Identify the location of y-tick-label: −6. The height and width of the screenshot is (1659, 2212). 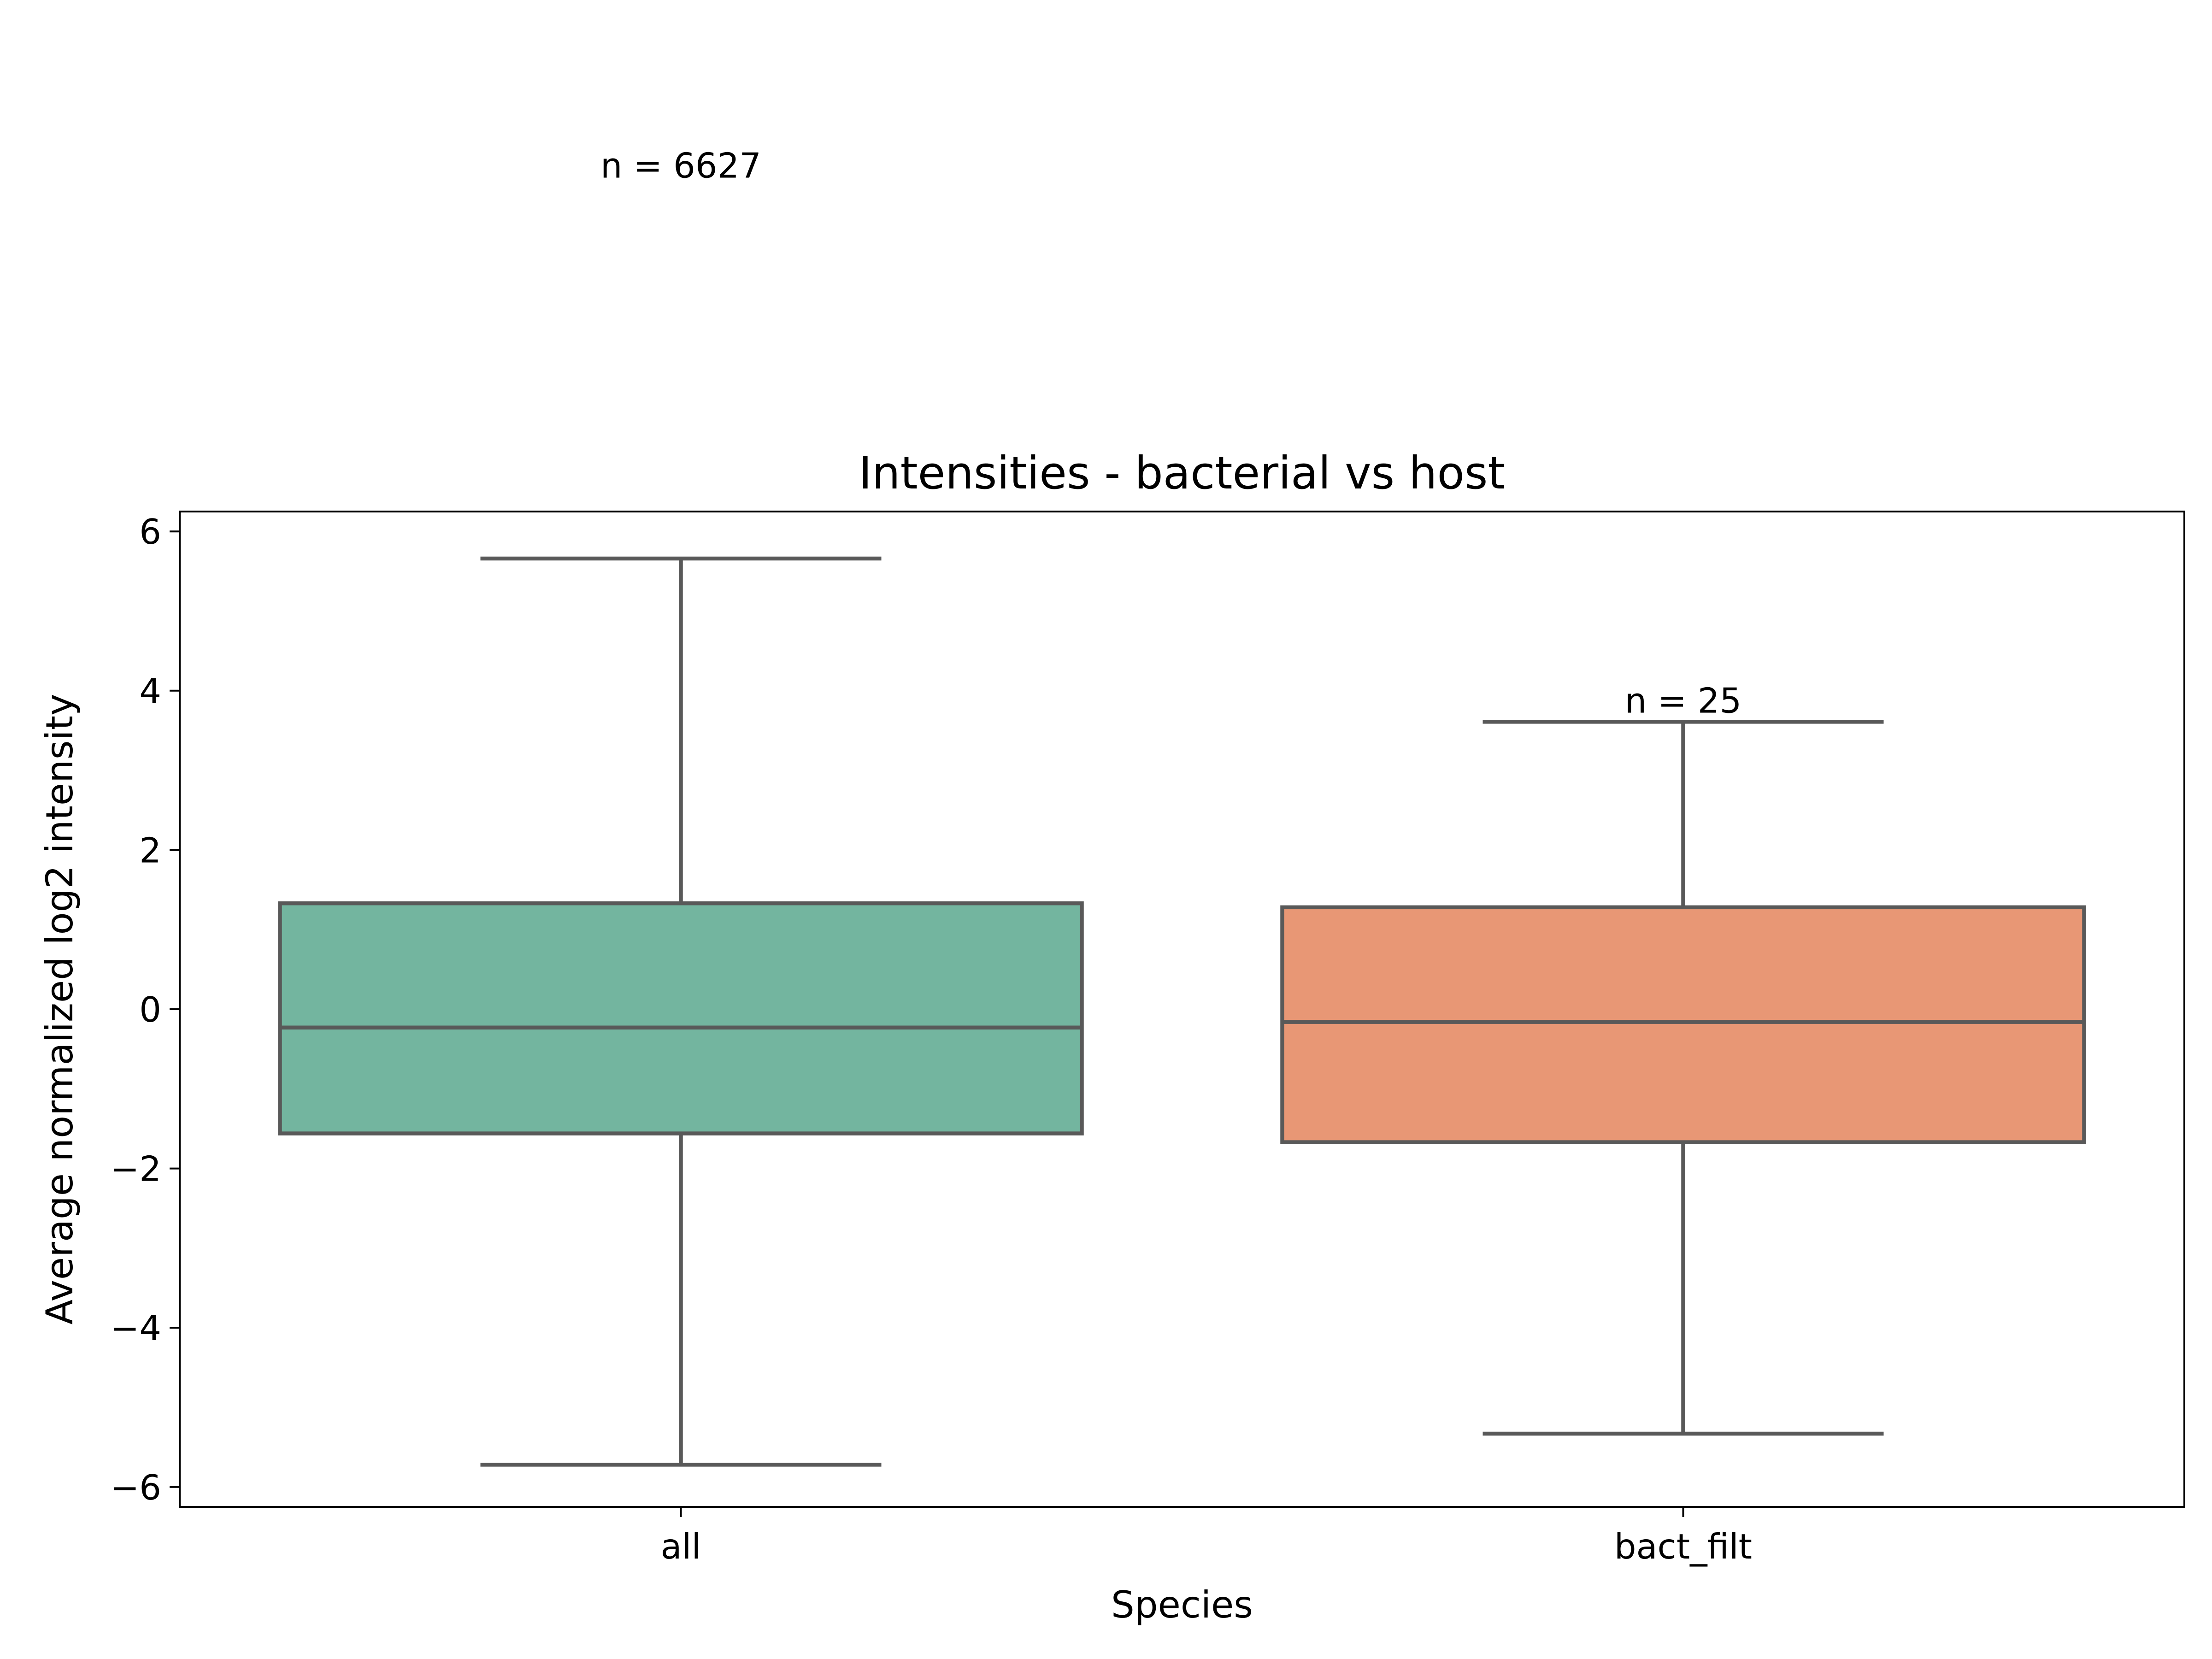
(135, 1487).